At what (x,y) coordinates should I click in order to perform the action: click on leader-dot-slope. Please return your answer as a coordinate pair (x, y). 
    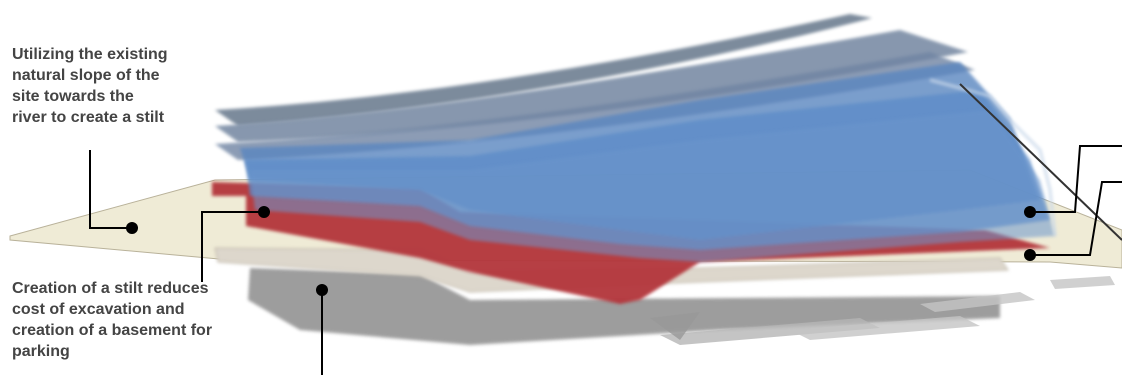
    Looking at the image, I should click on (132, 228).